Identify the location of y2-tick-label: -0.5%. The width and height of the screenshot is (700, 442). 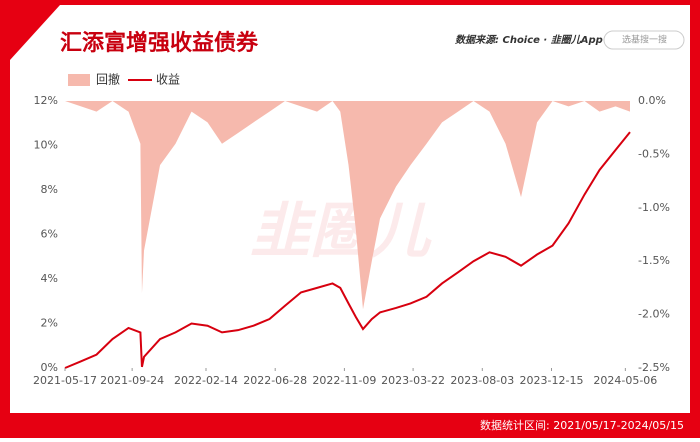
(654, 153).